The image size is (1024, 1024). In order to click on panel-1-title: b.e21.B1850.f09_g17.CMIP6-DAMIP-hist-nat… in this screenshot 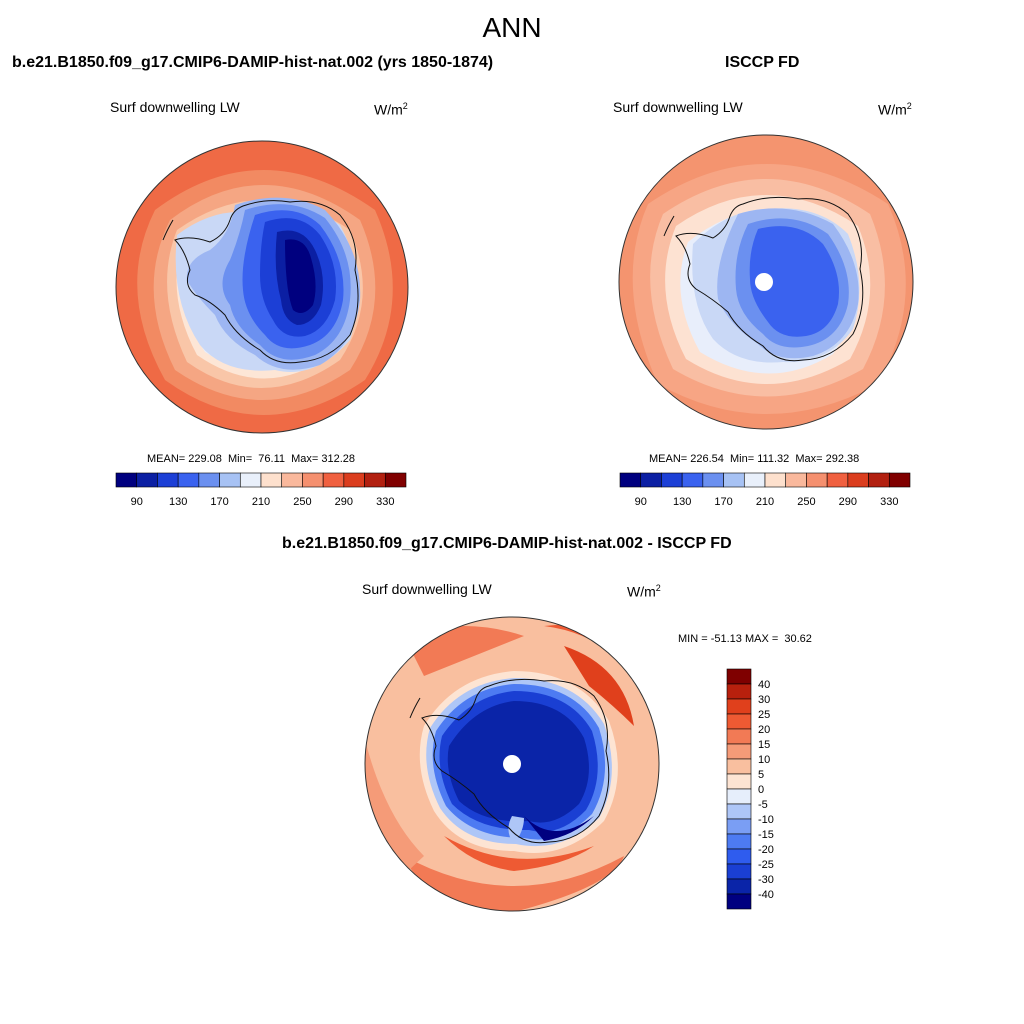, I will do `click(253, 62)`.